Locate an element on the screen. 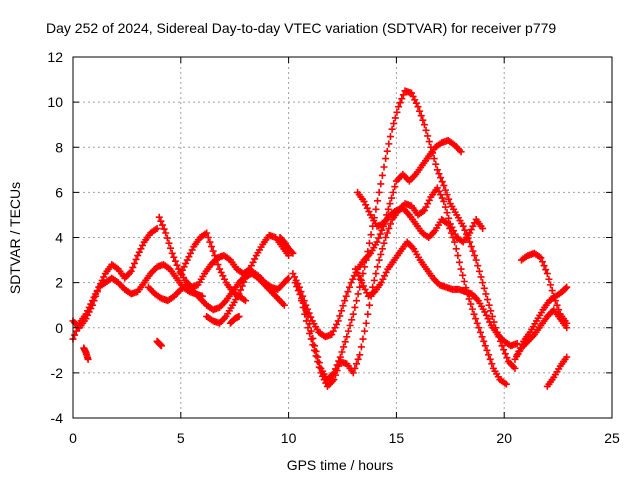 This screenshot has width=640, height=480. y-tick-label: 0 is located at coordinates (59, 328).